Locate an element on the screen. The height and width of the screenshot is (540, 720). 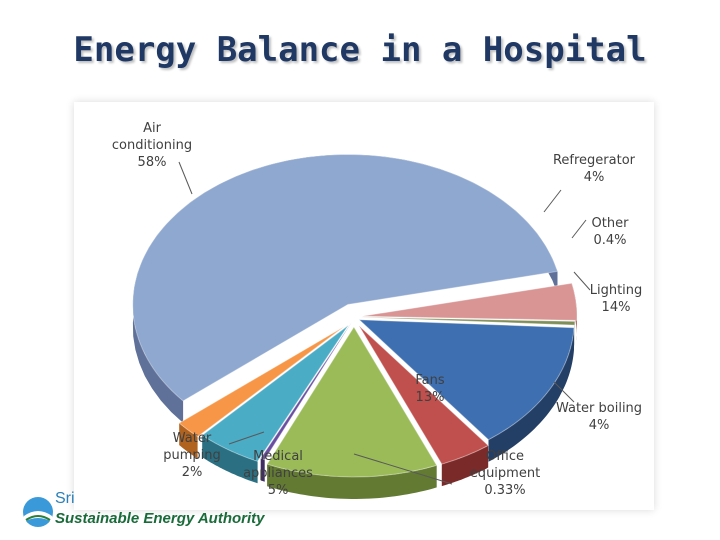
data-label: Medical appliances 5% is located at coordinates (278, 473).